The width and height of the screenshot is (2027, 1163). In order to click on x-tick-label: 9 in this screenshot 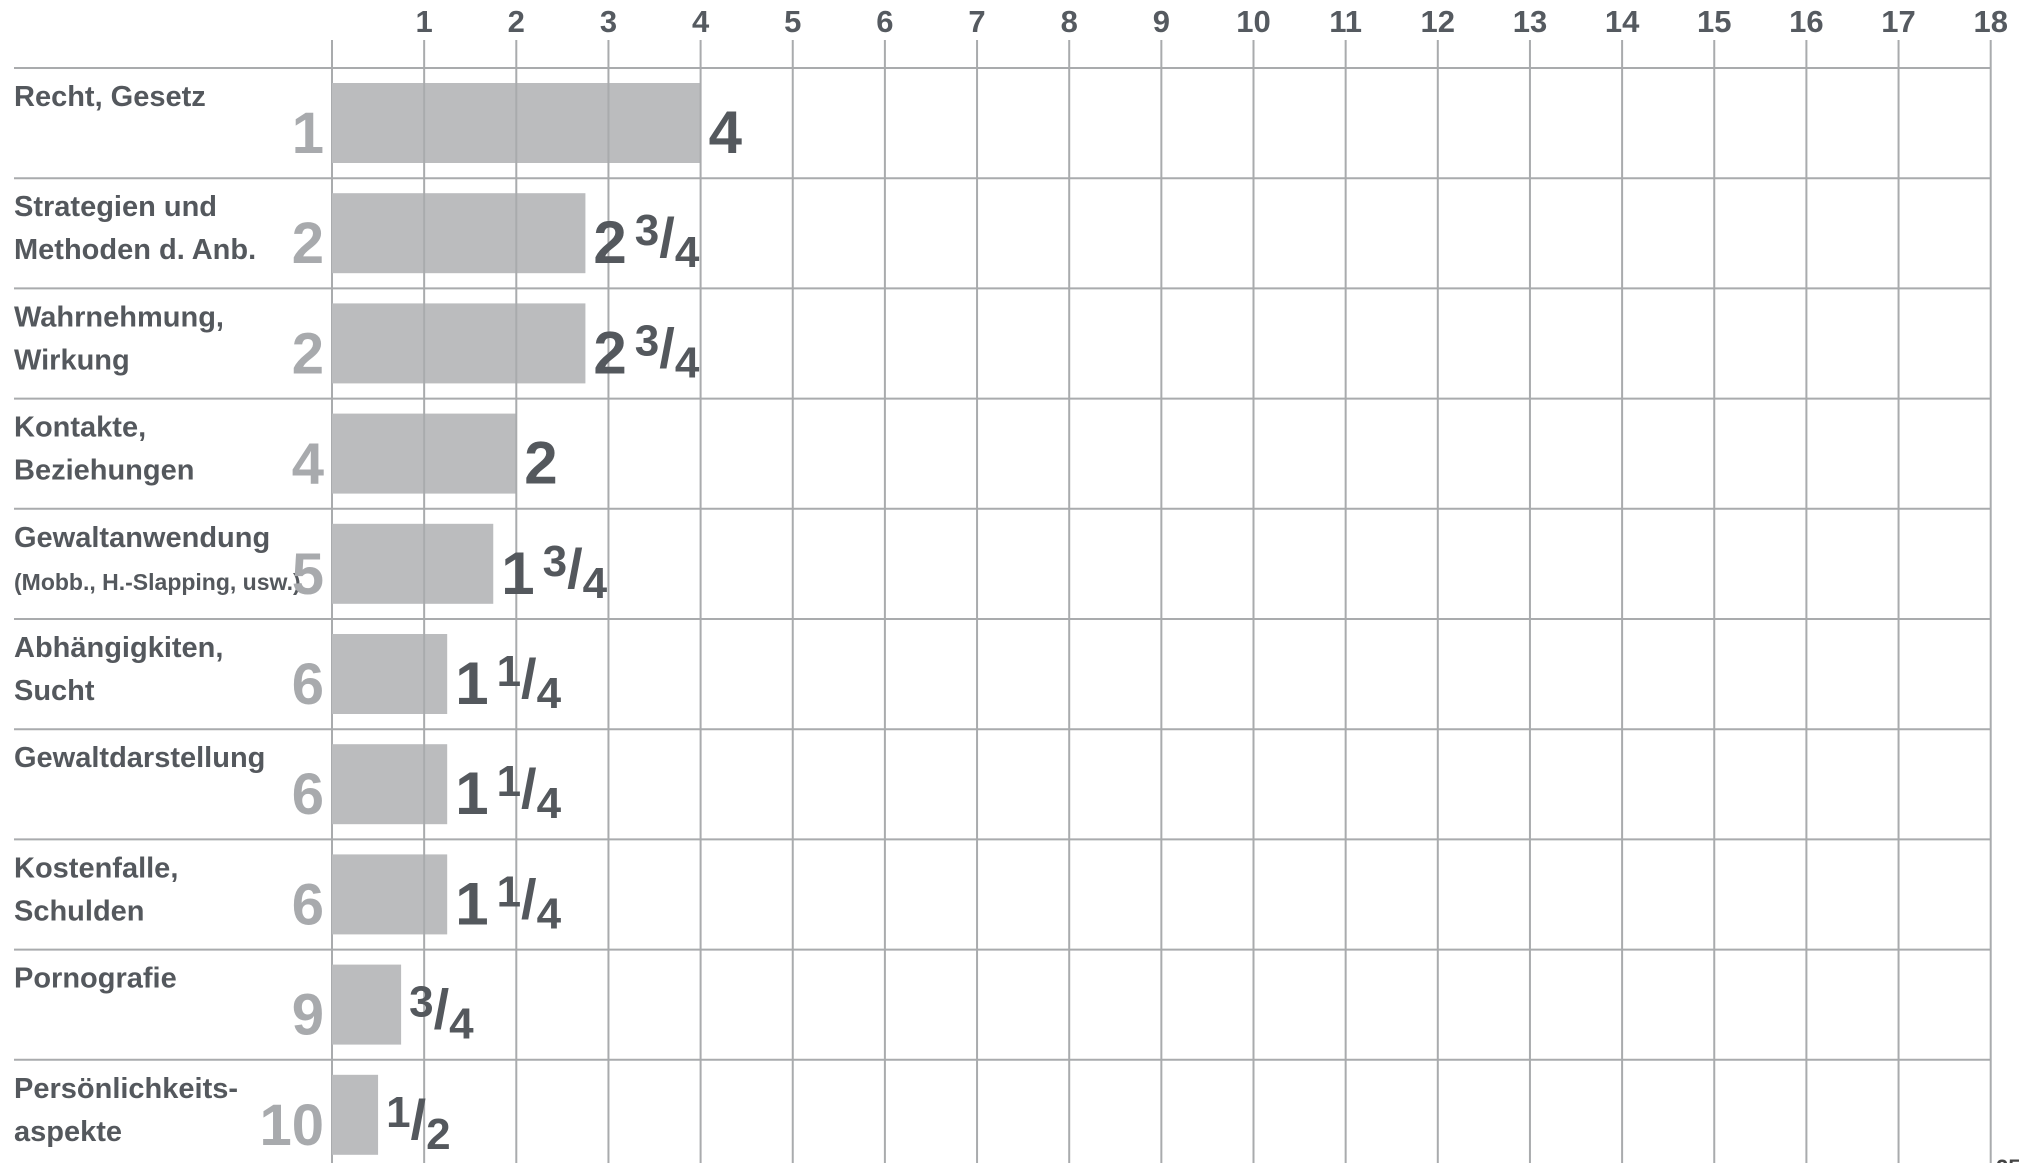, I will do `click(1161, 21)`.